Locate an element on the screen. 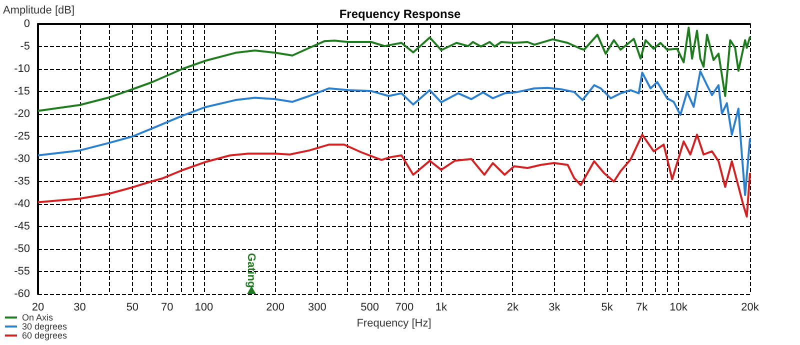  y-tick-label: -5 is located at coordinates (25, 46).